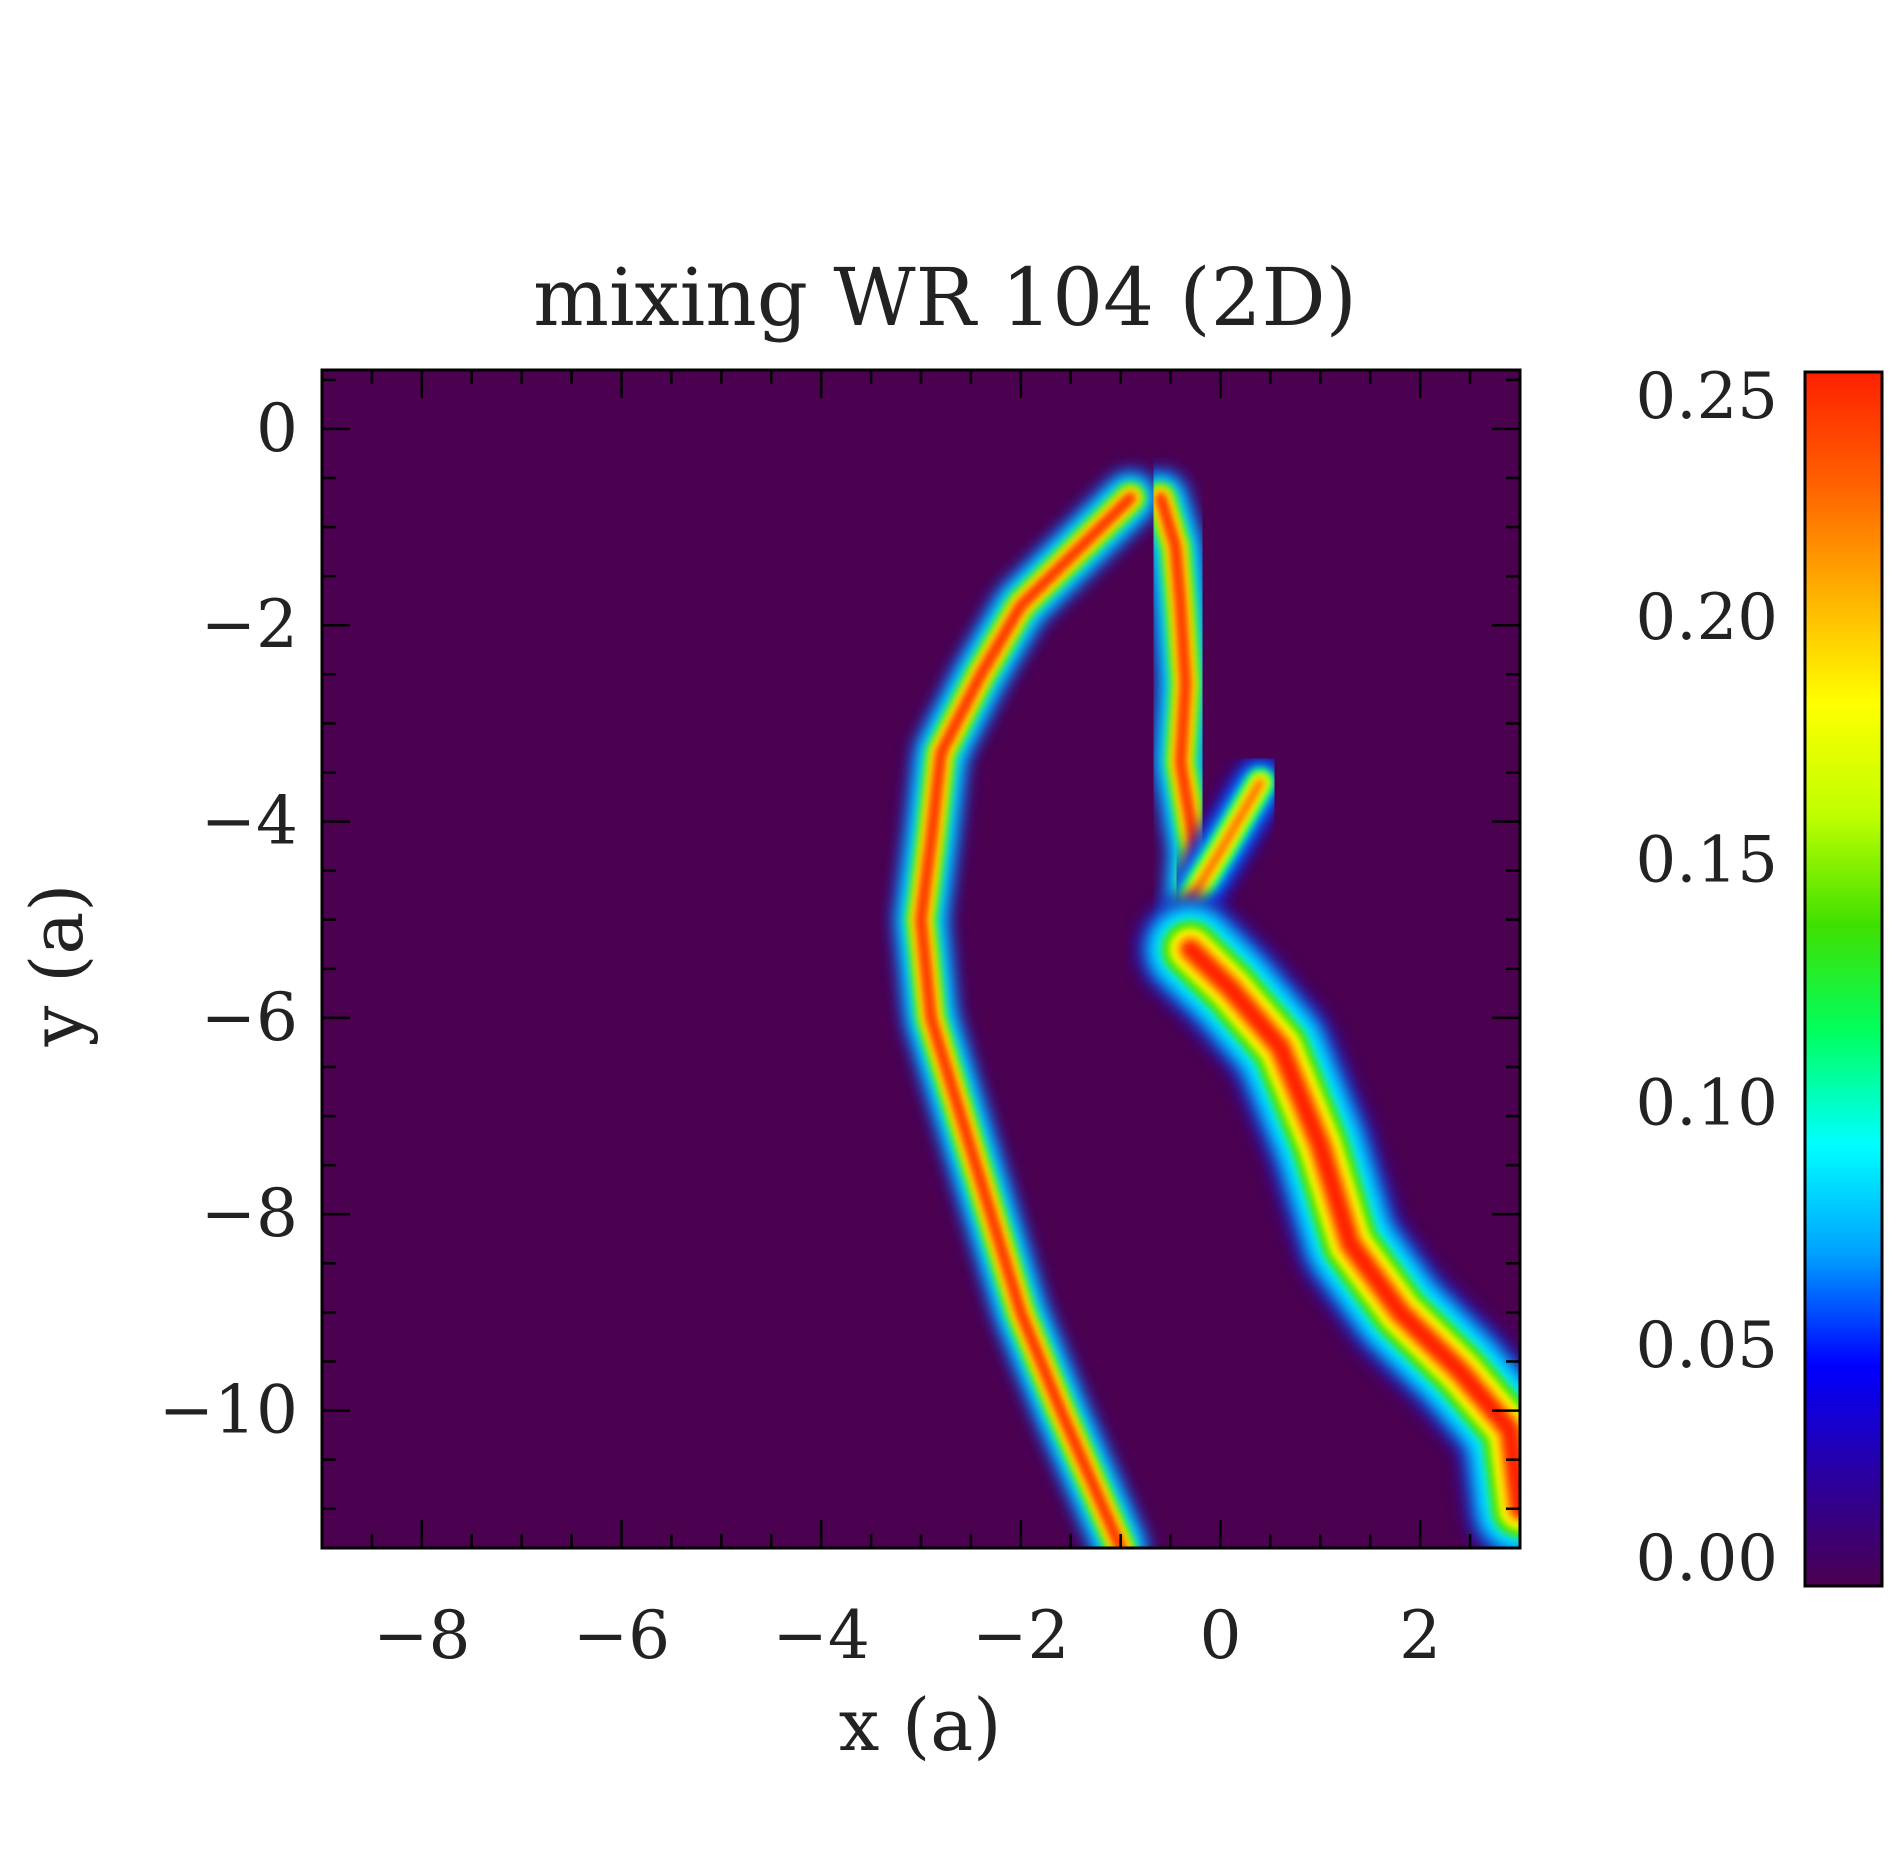  Describe the element at coordinates (1707, 618) in the screenshot. I see `colorbar-tick-label: 0.20` at that location.